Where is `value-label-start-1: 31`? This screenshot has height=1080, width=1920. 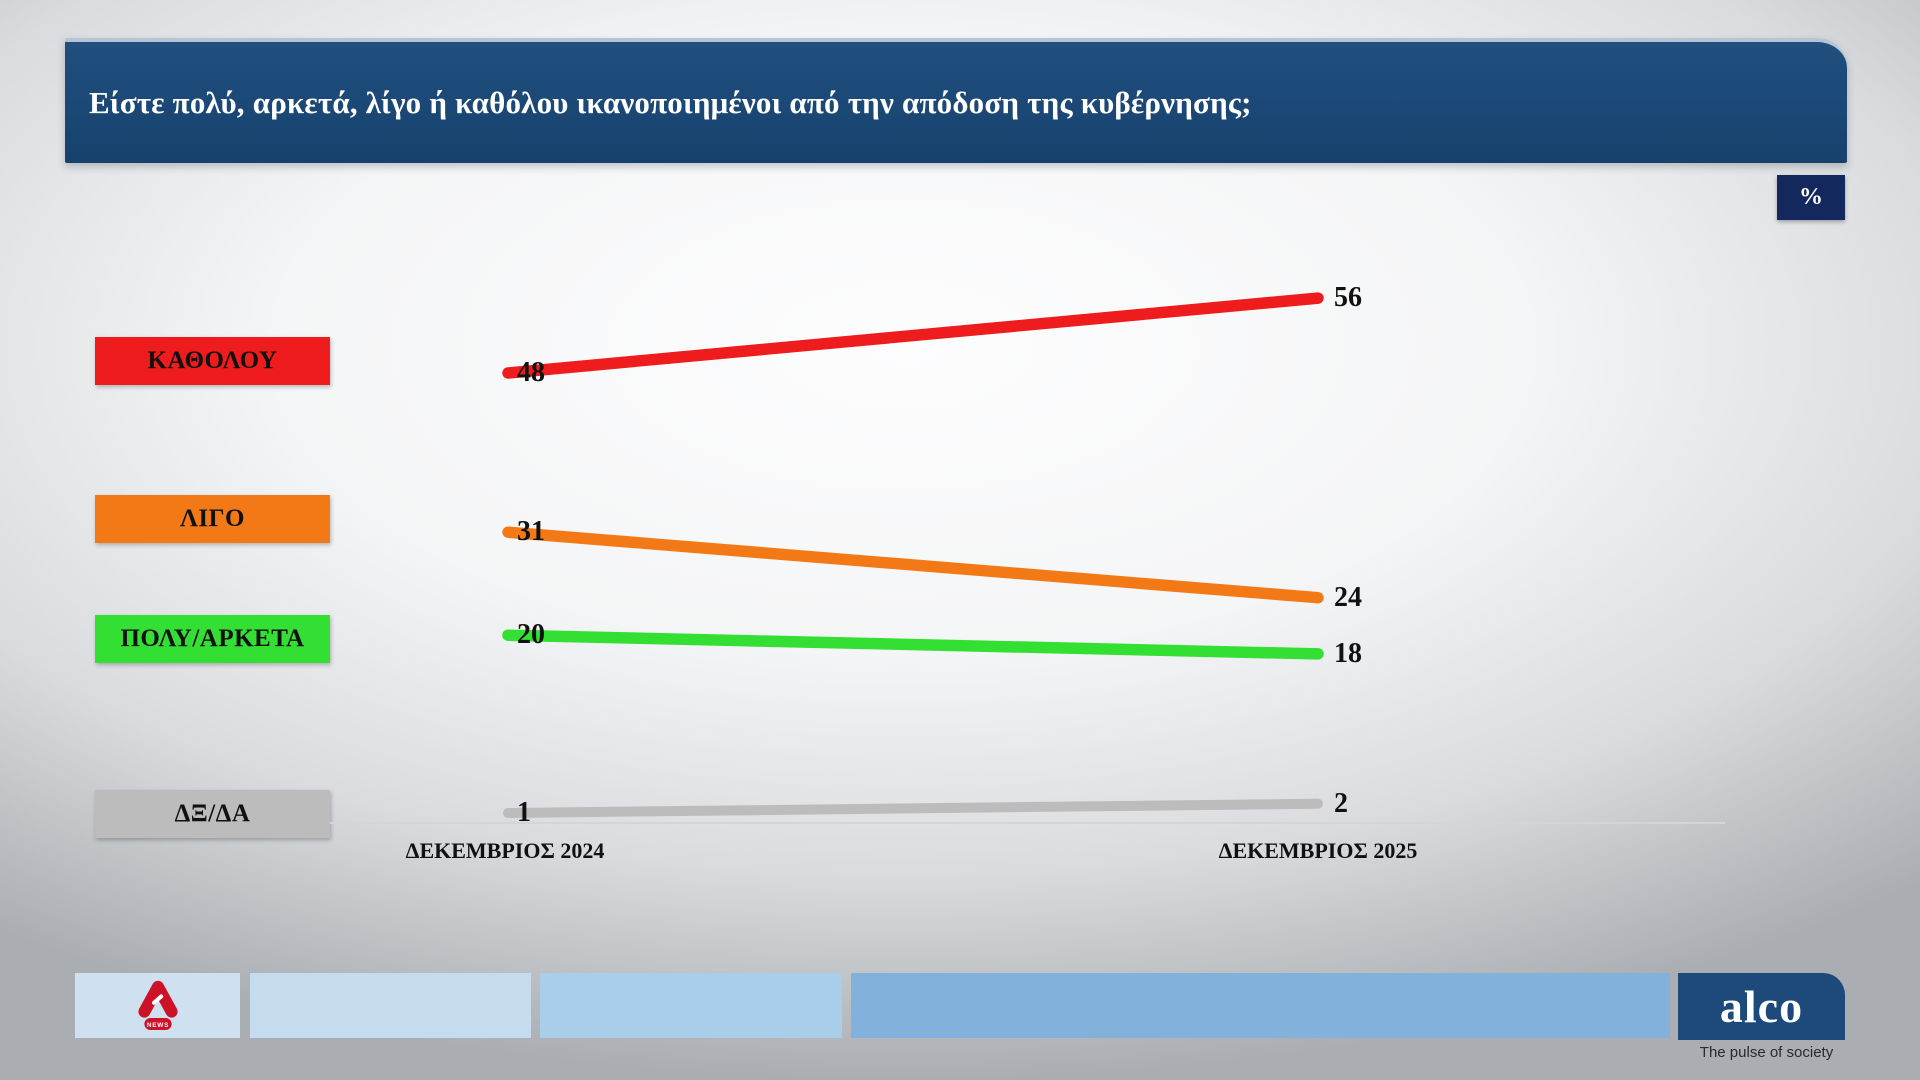
value-label-start-1: 31 is located at coordinates (531, 532).